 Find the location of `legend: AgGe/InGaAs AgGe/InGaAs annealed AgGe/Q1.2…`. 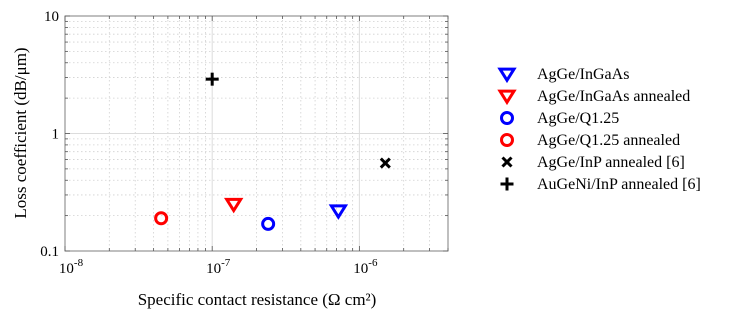

legend: AgGe/InGaAs AgGe/InGaAs annealed AgGe/Q1.2… is located at coordinates (599, 129).